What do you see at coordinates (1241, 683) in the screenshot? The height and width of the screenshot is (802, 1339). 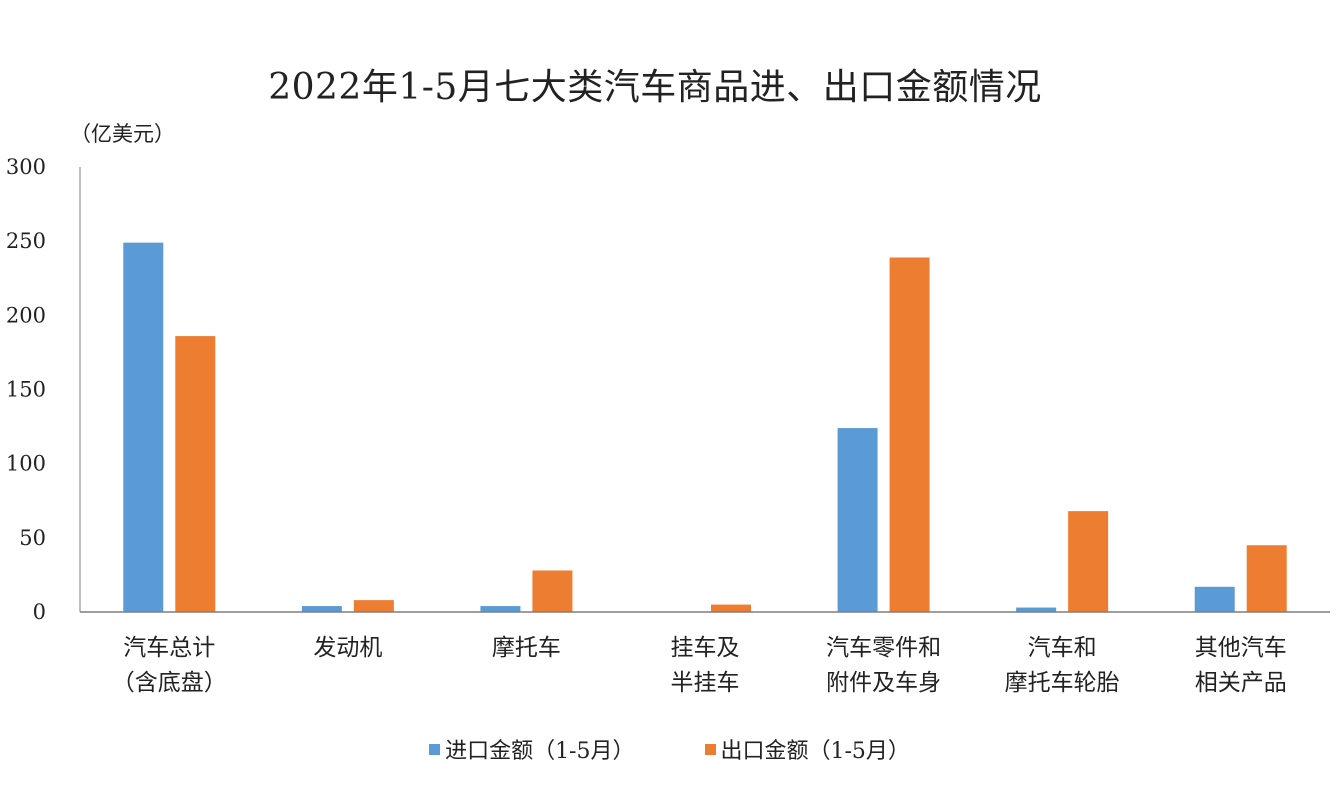 I see `x-category-label: 相关产品` at bounding box center [1241, 683].